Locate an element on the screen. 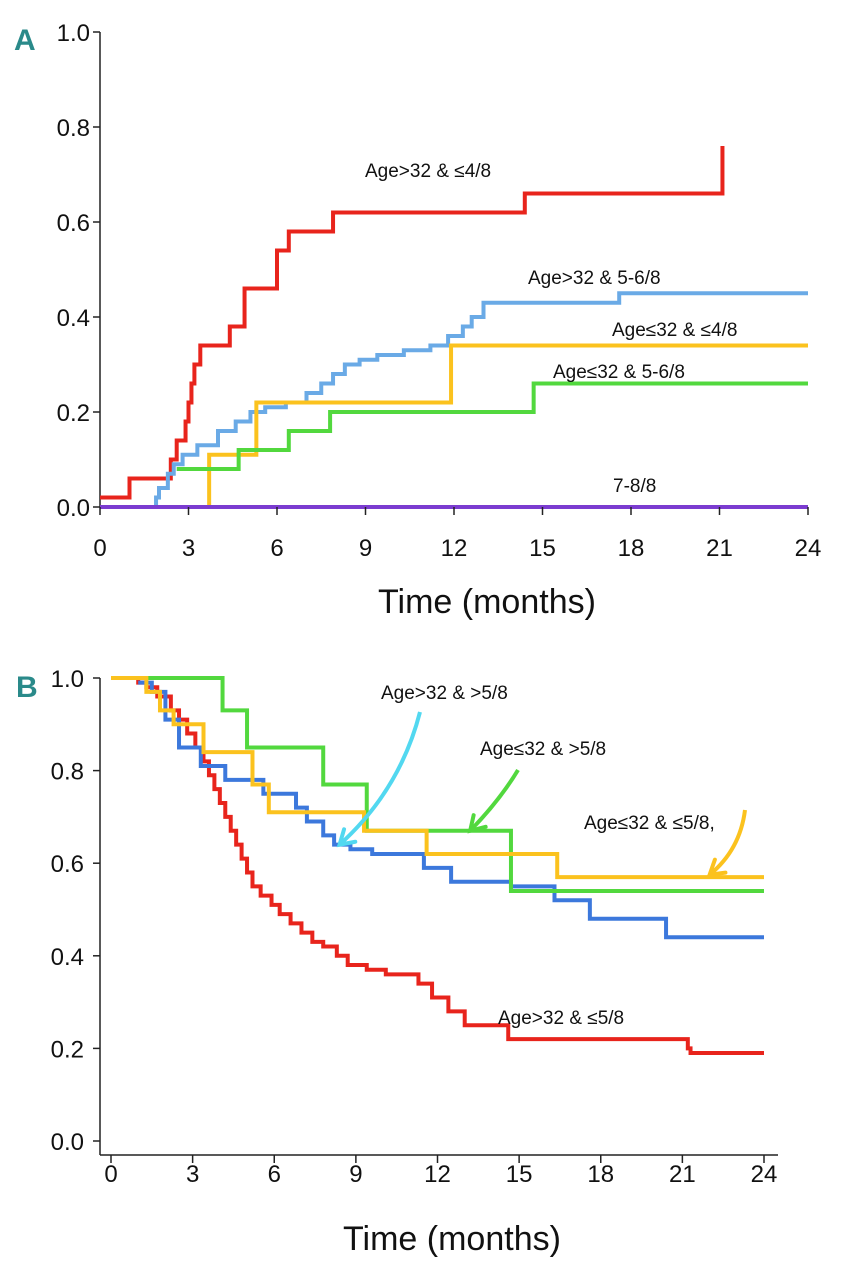 The image size is (842, 1280). panel-a-y-tick-label: 0.8 is located at coordinates (73, 128).